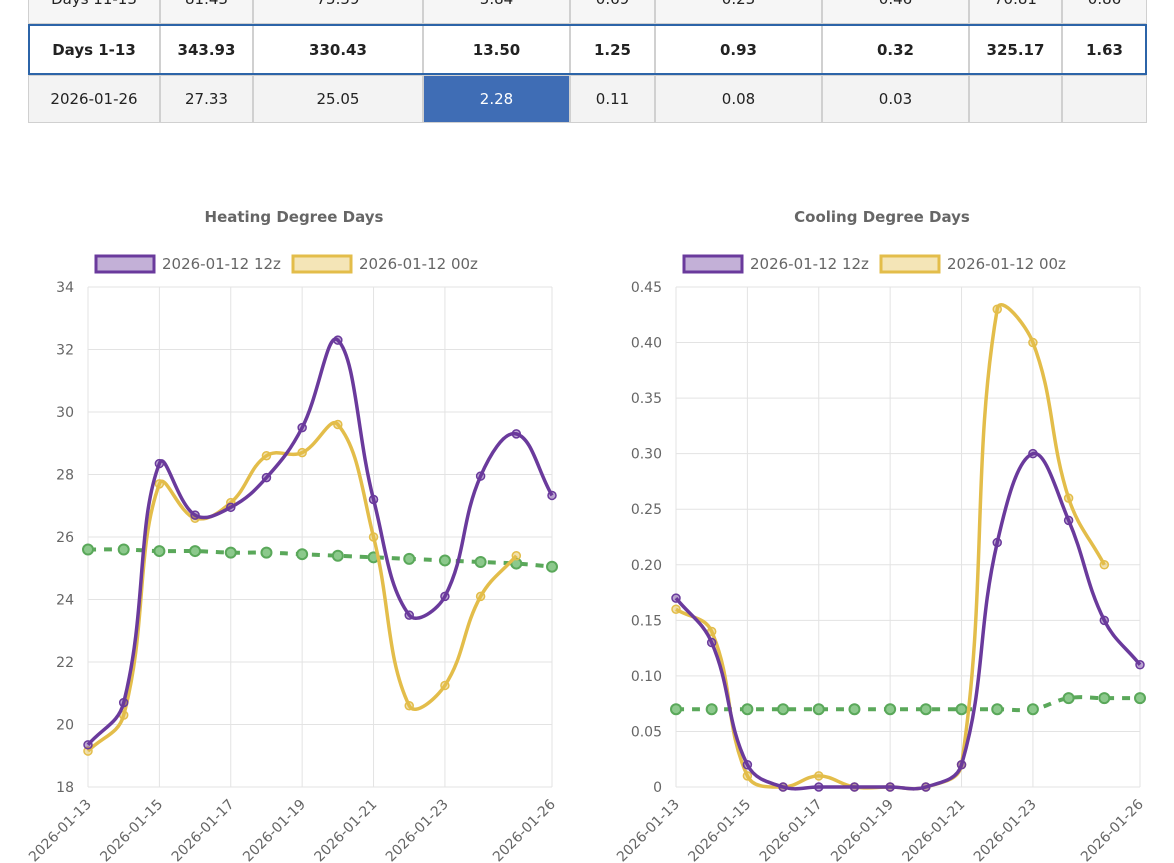 This screenshot has width=1174, height=863. Describe the element at coordinates (65, 413) in the screenshot. I see `y-tick-label: 30` at that location.